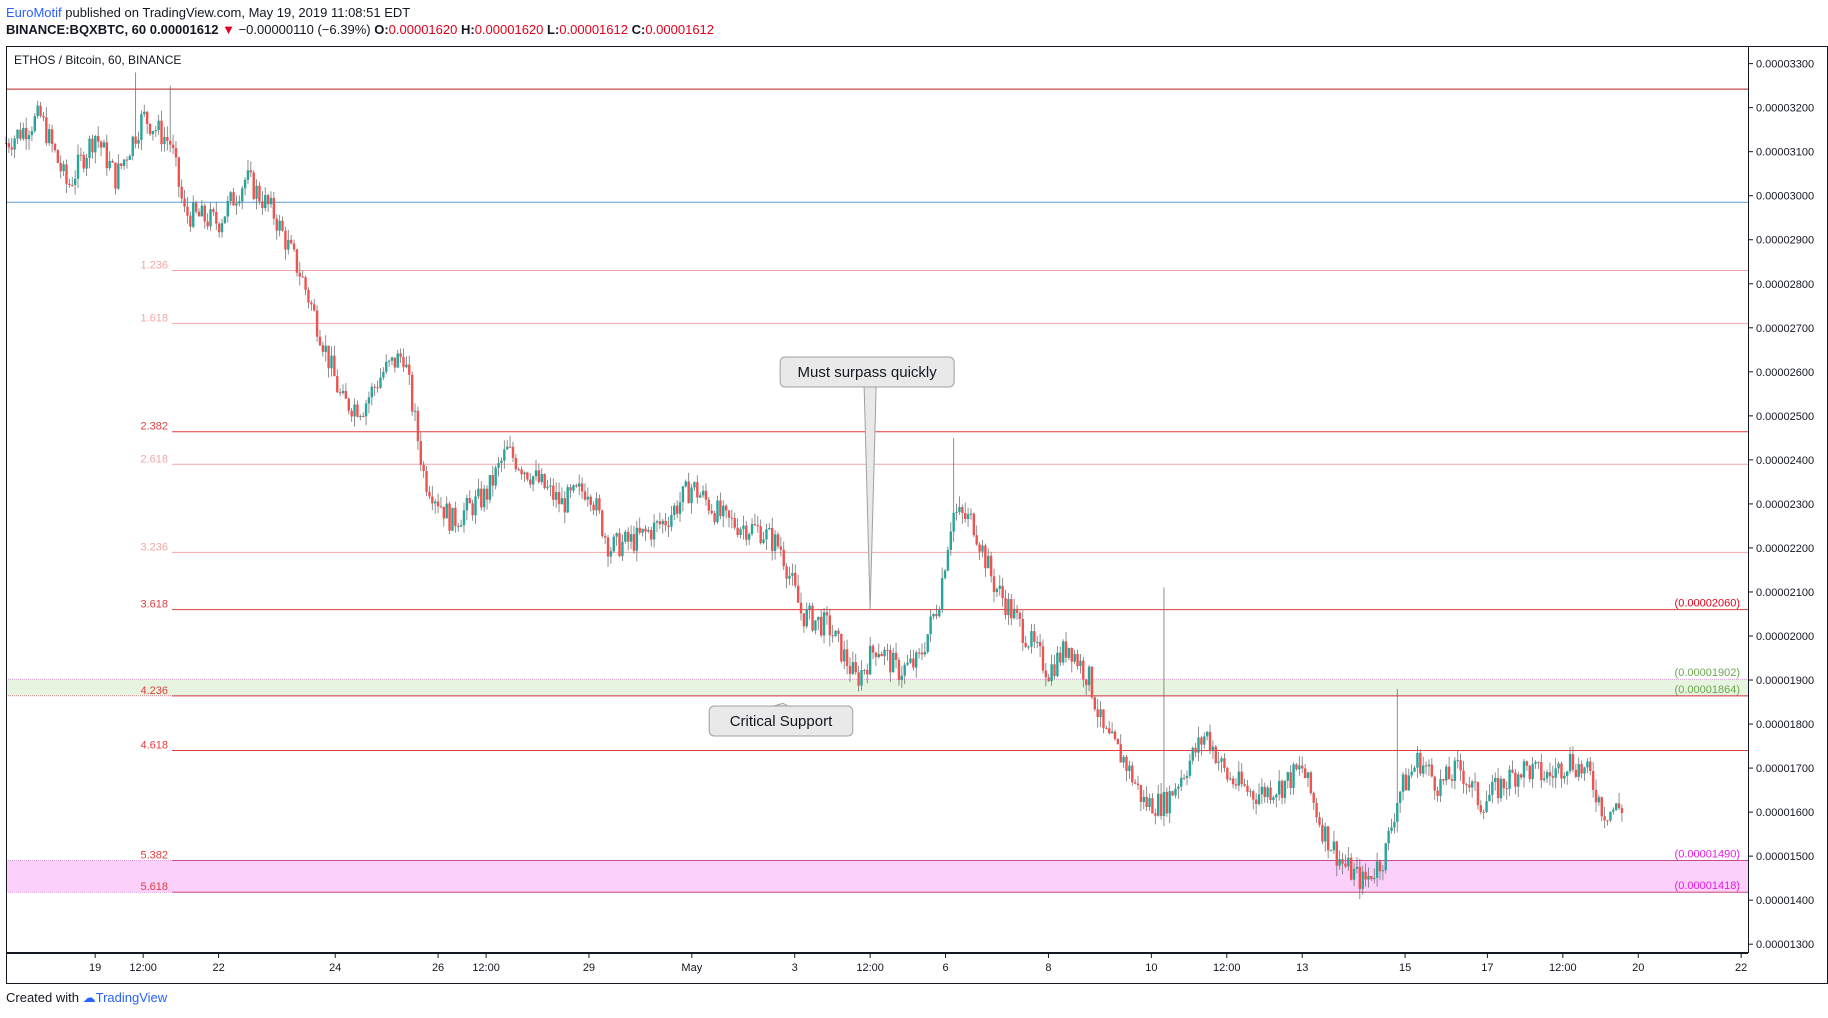 This screenshot has height=1018, width=1828. Describe the element at coordinates (154, 691) in the screenshot. I see `fib-label-6: 4.236` at that location.